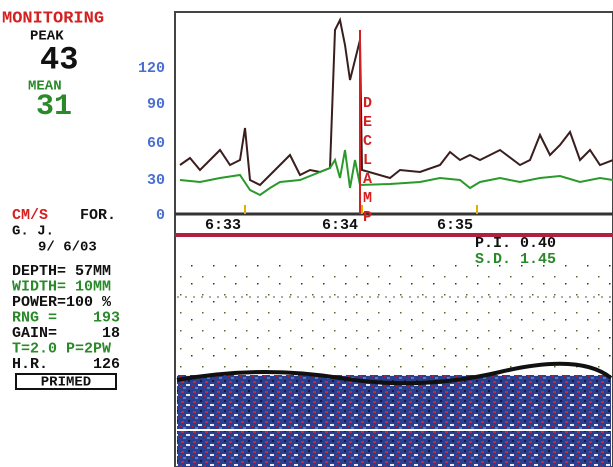  I want to click on spectrum-noise, so click(394, 421).